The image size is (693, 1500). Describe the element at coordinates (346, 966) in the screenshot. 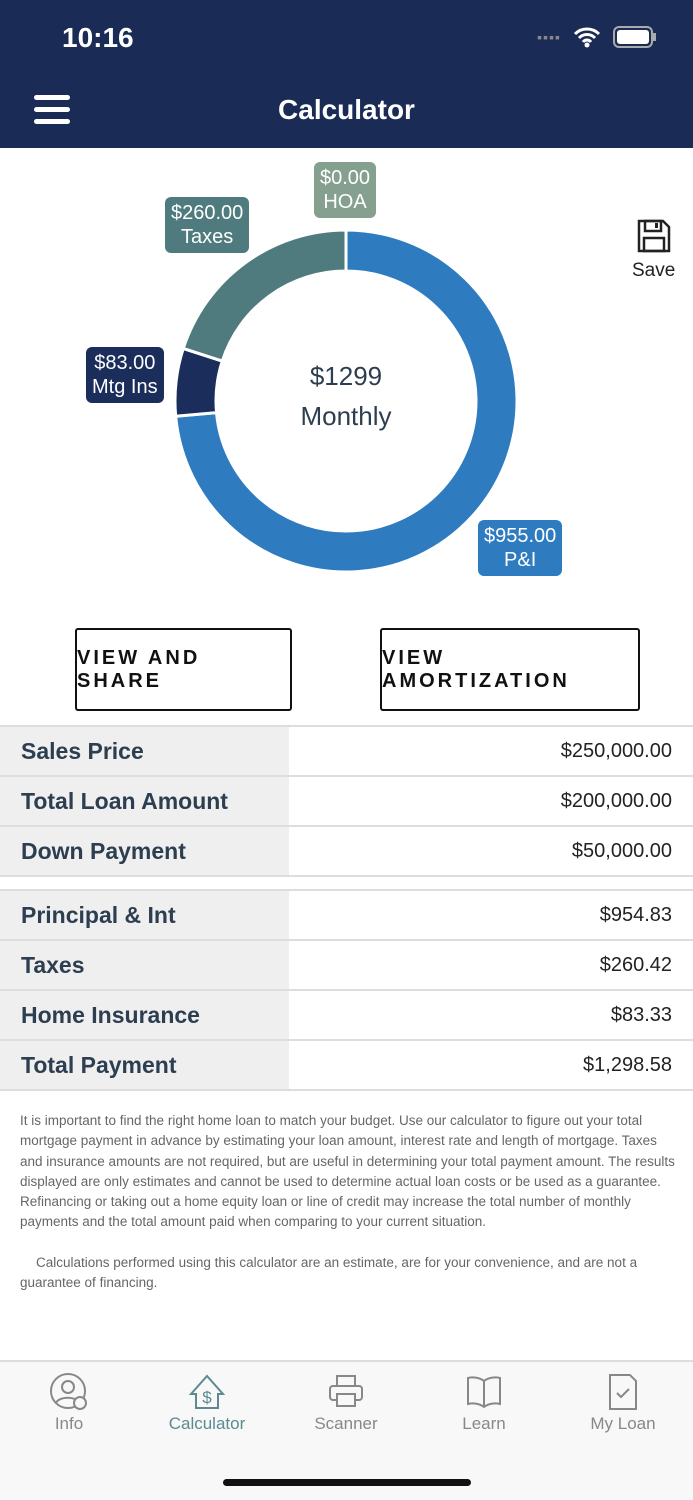

I see `table-row: Taxes $260.42` at that location.